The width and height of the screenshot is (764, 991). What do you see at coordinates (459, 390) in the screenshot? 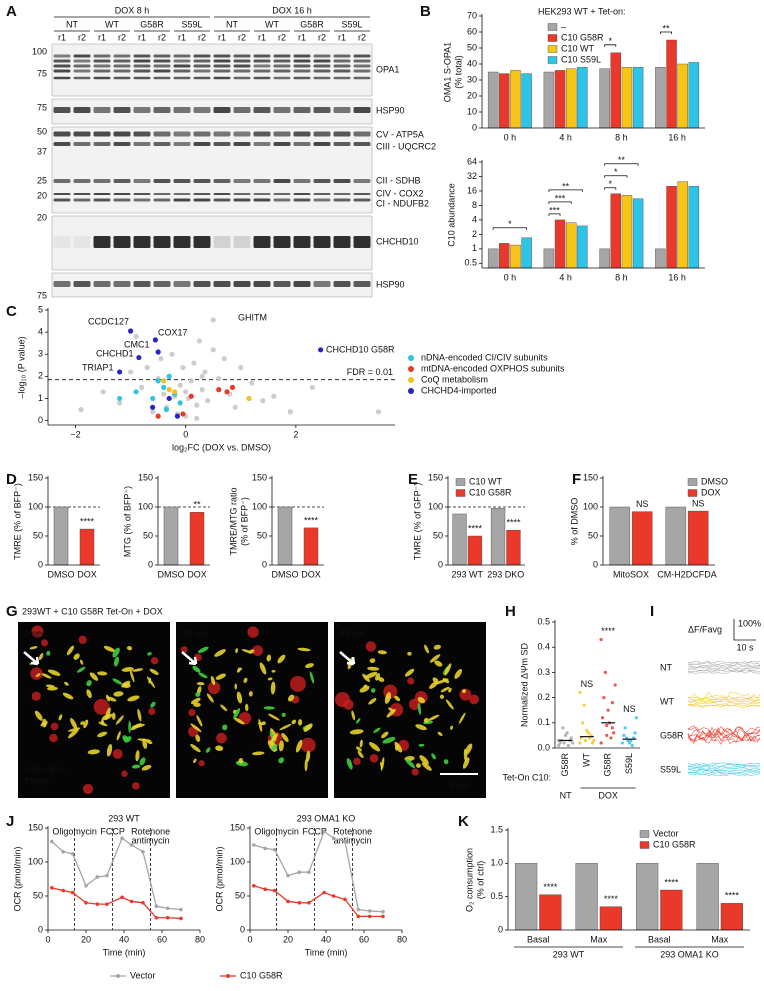
I see `legend-label: CHCHD4-imported` at bounding box center [459, 390].